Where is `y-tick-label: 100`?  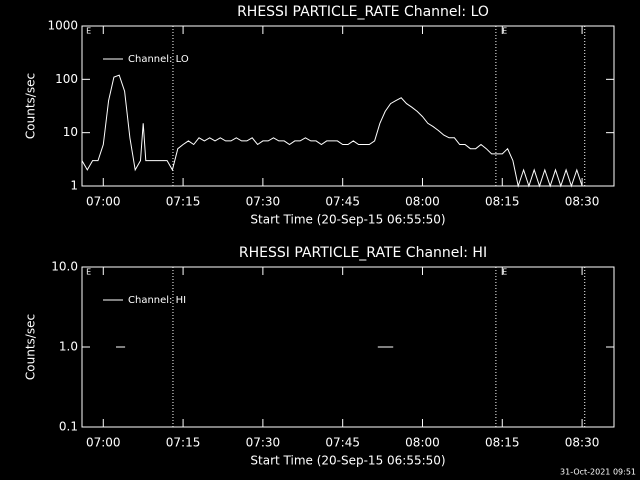 y-tick-label: 100 is located at coordinates (66, 79).